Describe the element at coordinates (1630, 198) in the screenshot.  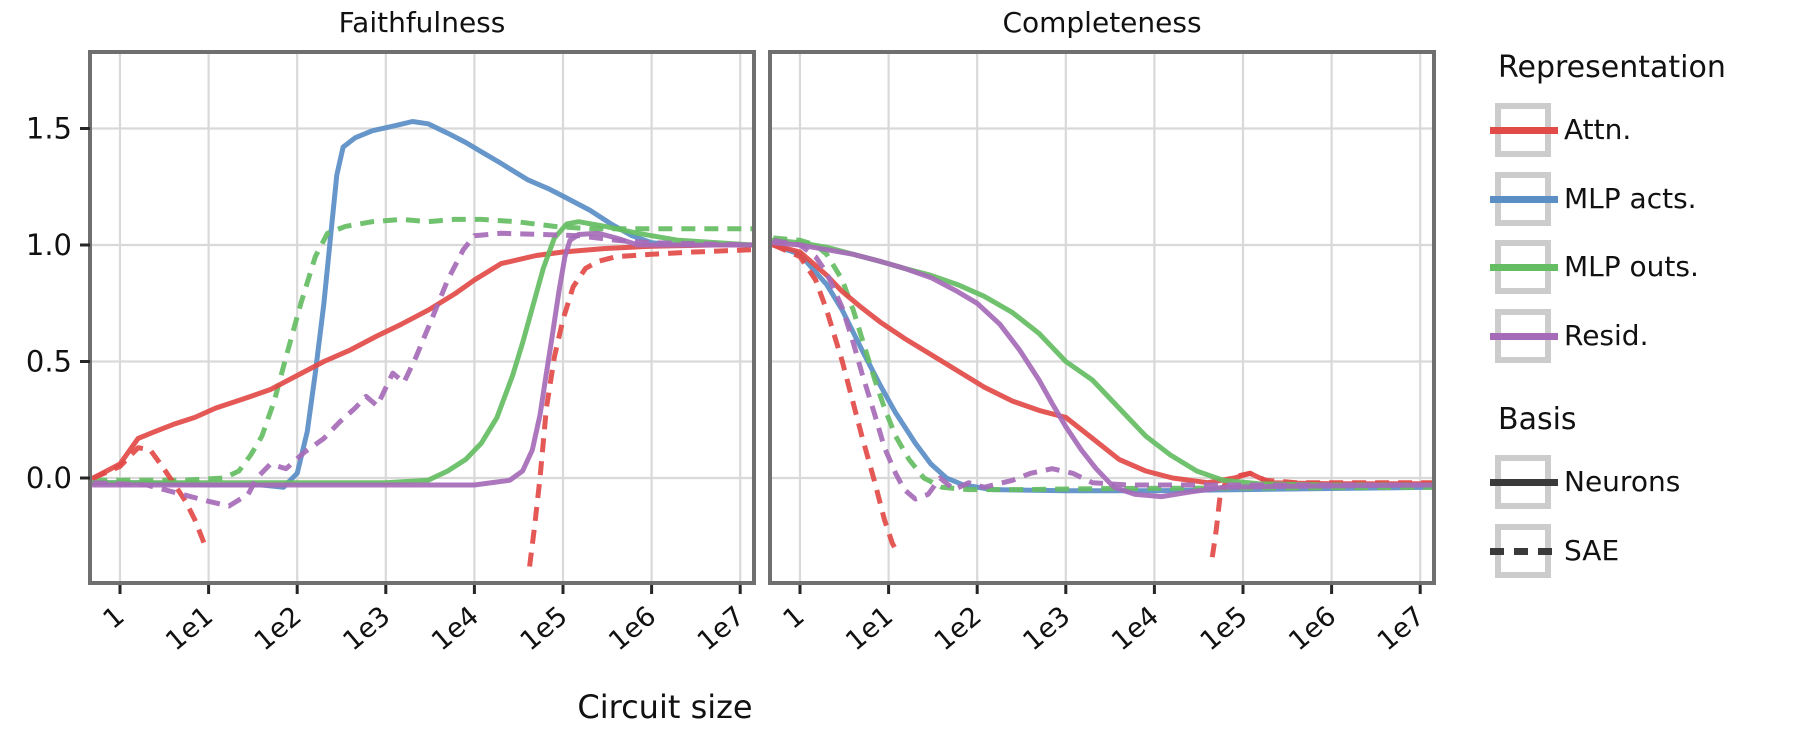
I see `legend-item-label: MLP acts.` at that location.